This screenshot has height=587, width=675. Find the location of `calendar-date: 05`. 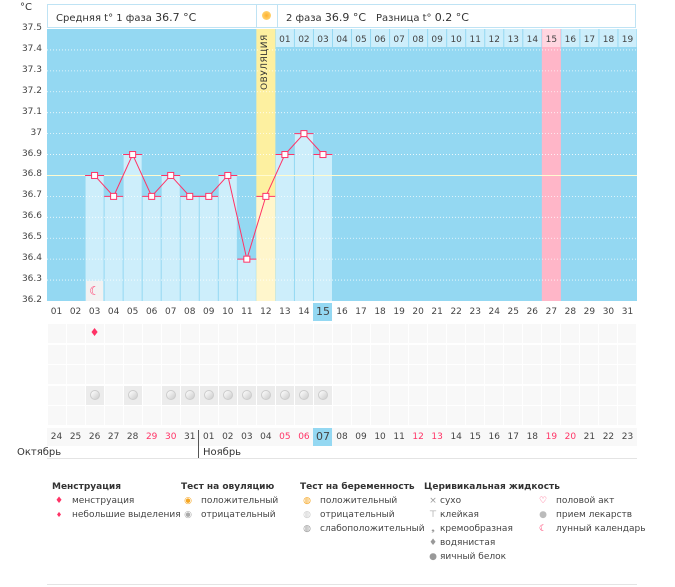

calendar-date: 05 is located at coordinates (285, 437).